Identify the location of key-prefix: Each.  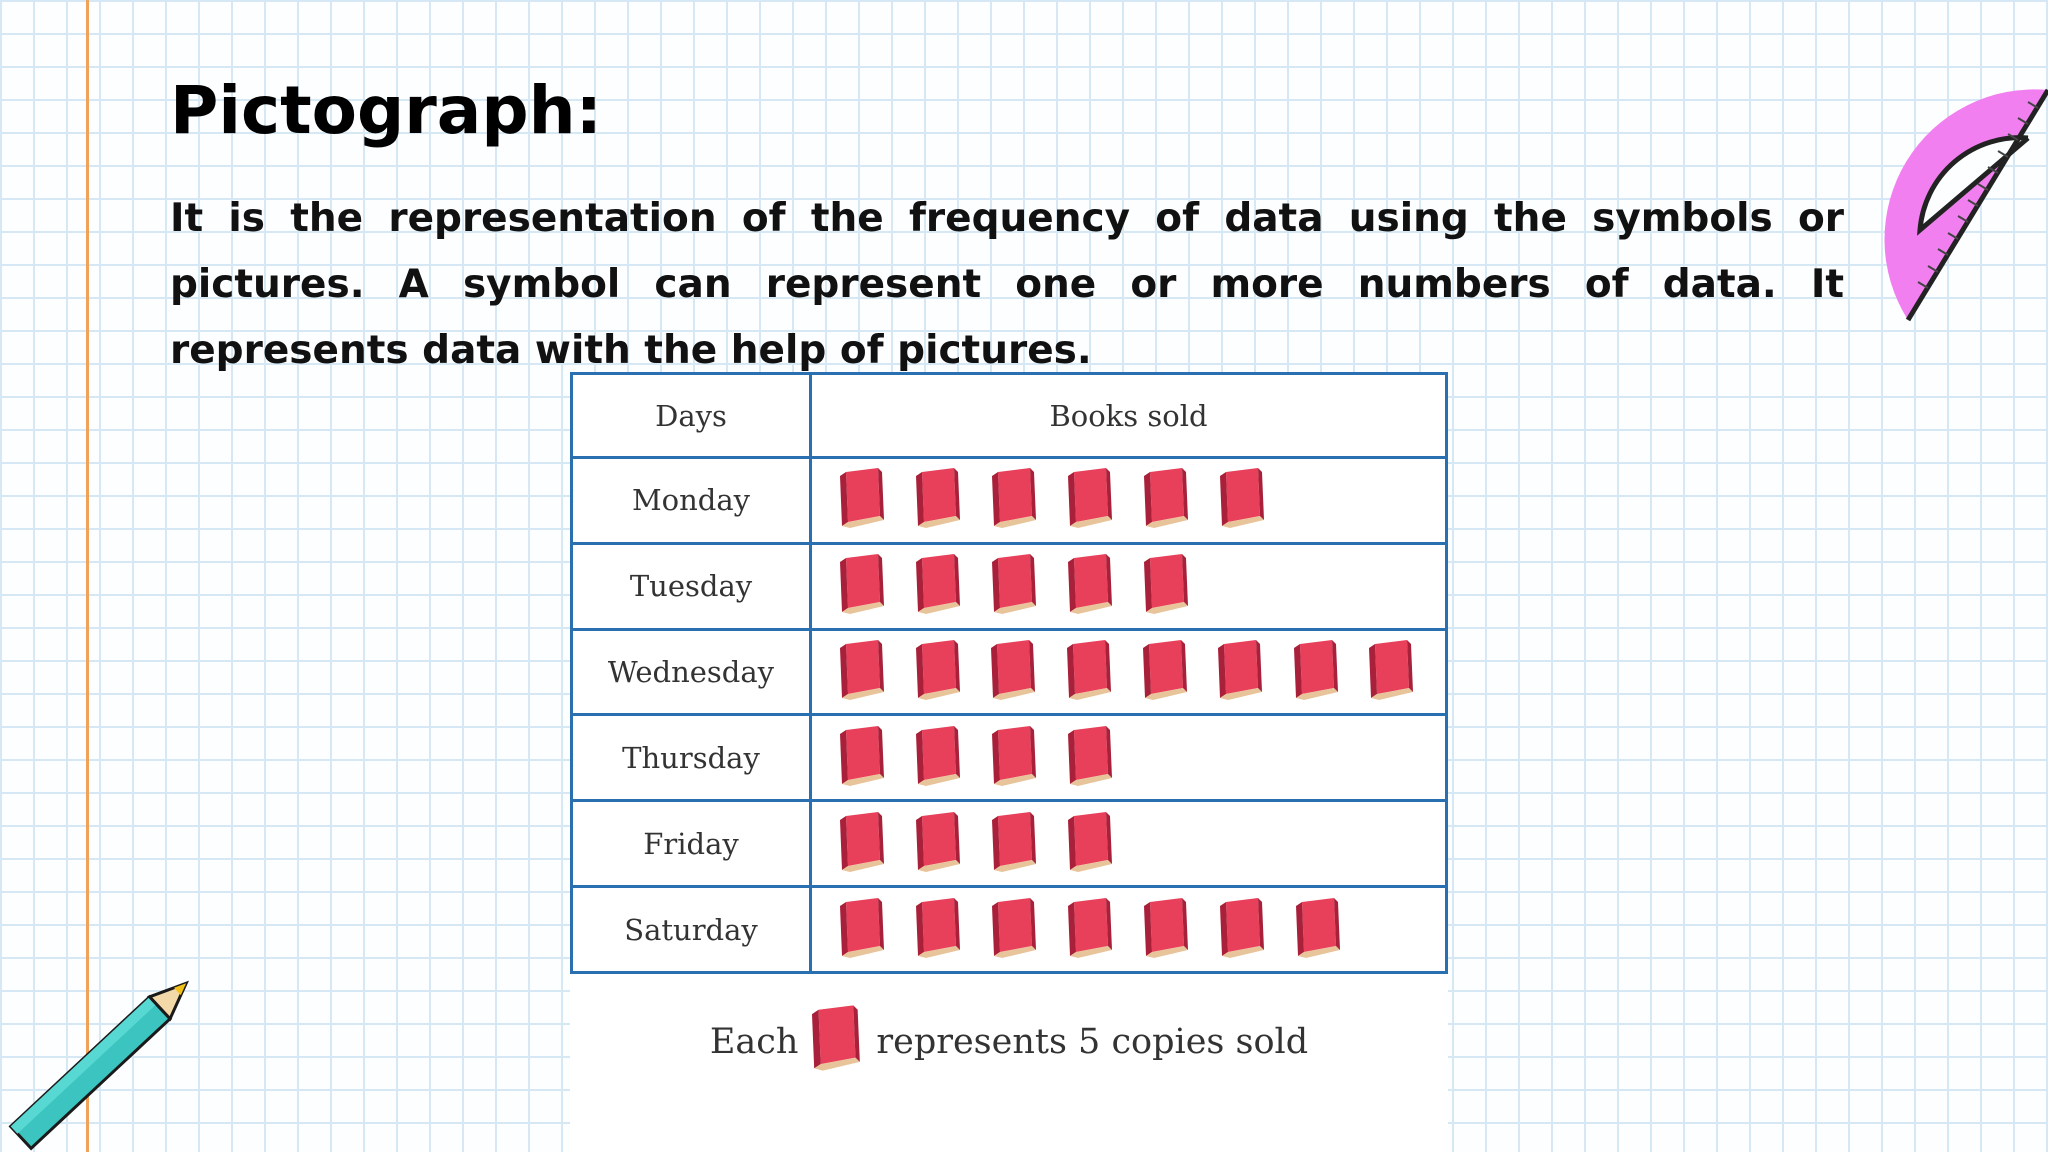
(754, 1042).